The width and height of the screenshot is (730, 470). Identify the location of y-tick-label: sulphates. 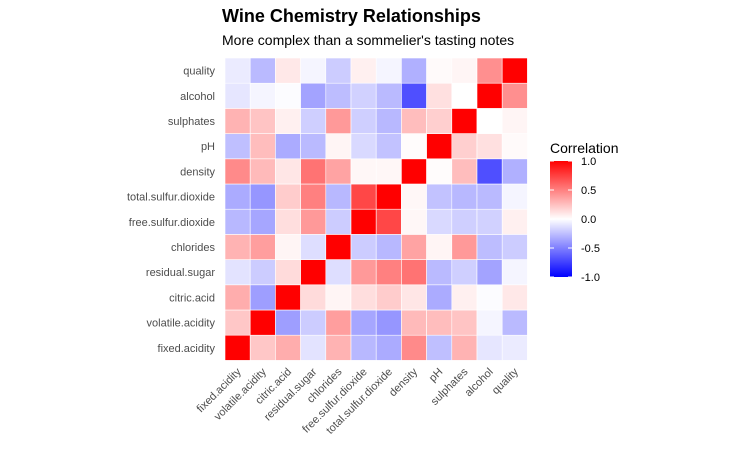
(192, 122).